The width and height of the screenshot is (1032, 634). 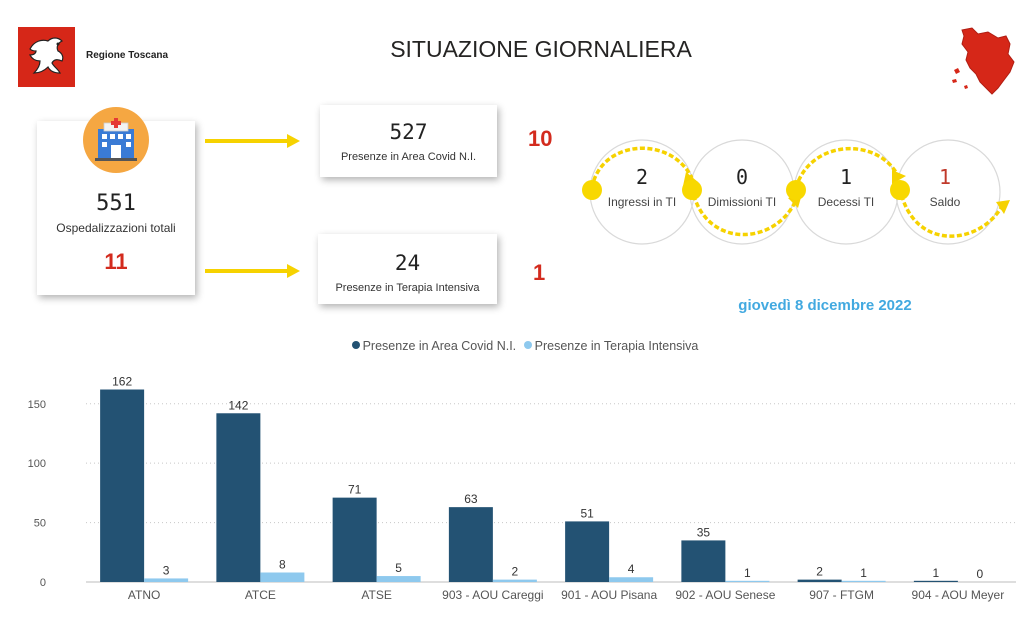 What do you see at coordinates (116, 261) in the screenshot?
I see `total-delta: 11` at bounding box center [116, 261].